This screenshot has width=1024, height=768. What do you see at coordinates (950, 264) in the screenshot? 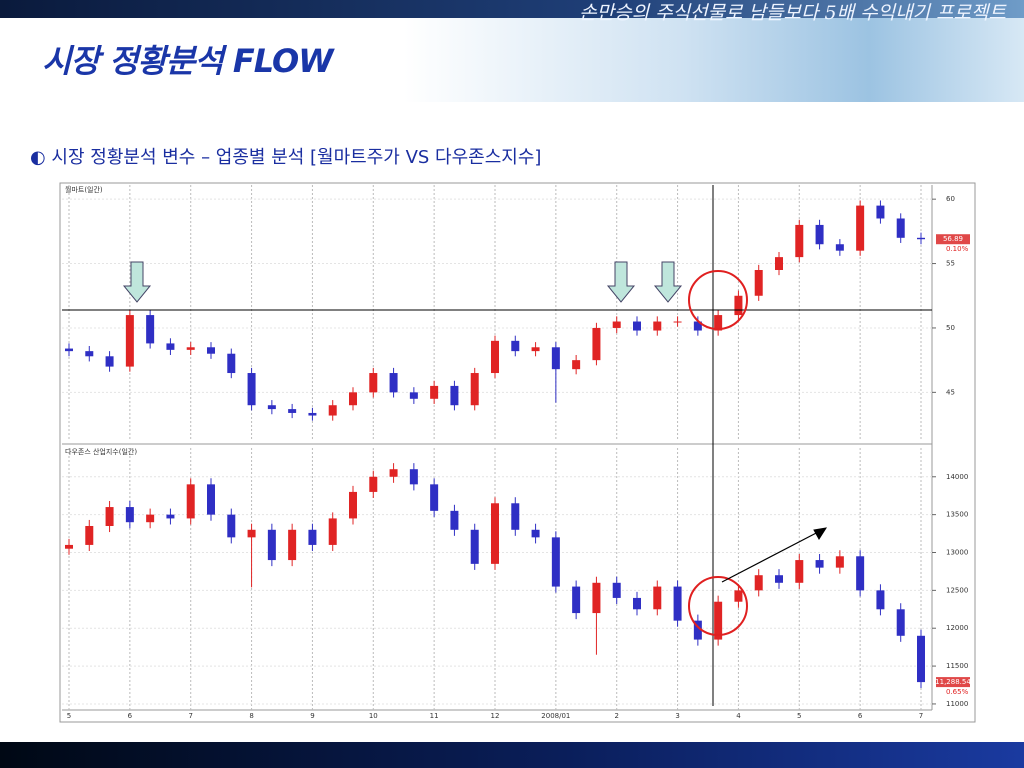
I see `y-tick-label: 55` at bounding box center [950, 264].